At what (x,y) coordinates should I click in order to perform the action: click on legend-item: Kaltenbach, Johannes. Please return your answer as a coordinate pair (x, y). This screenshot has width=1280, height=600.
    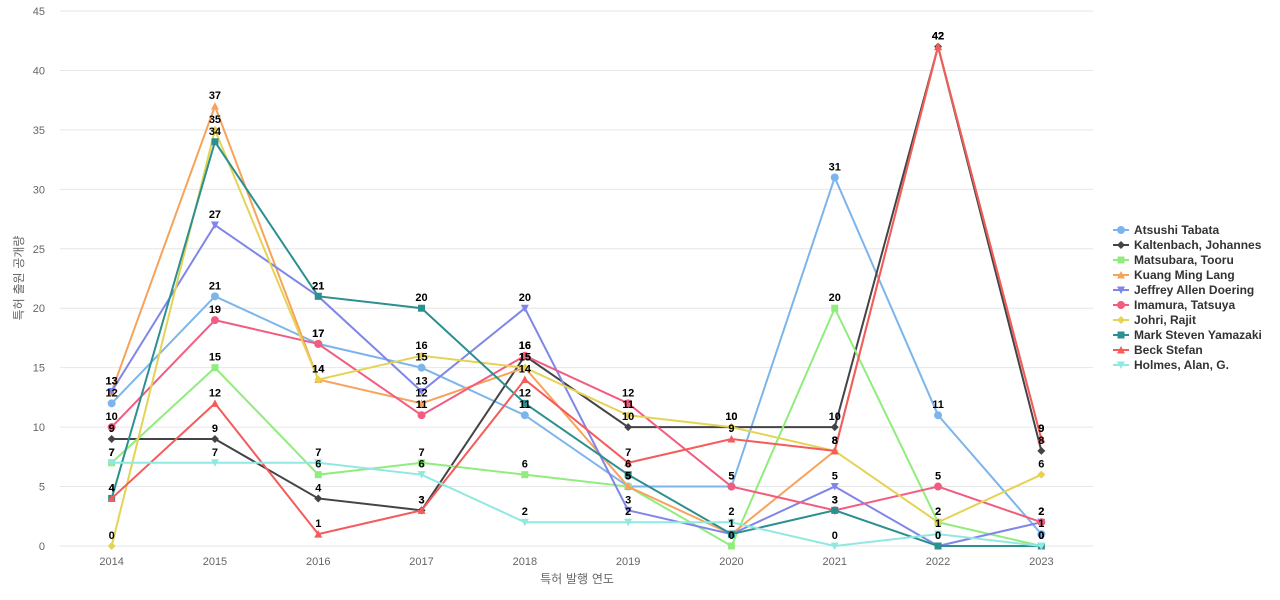
    Looking at the image, I should click on (1187, 245).